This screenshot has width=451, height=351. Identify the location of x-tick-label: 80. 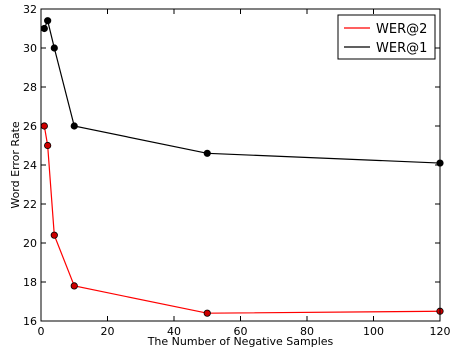
(307, 331).